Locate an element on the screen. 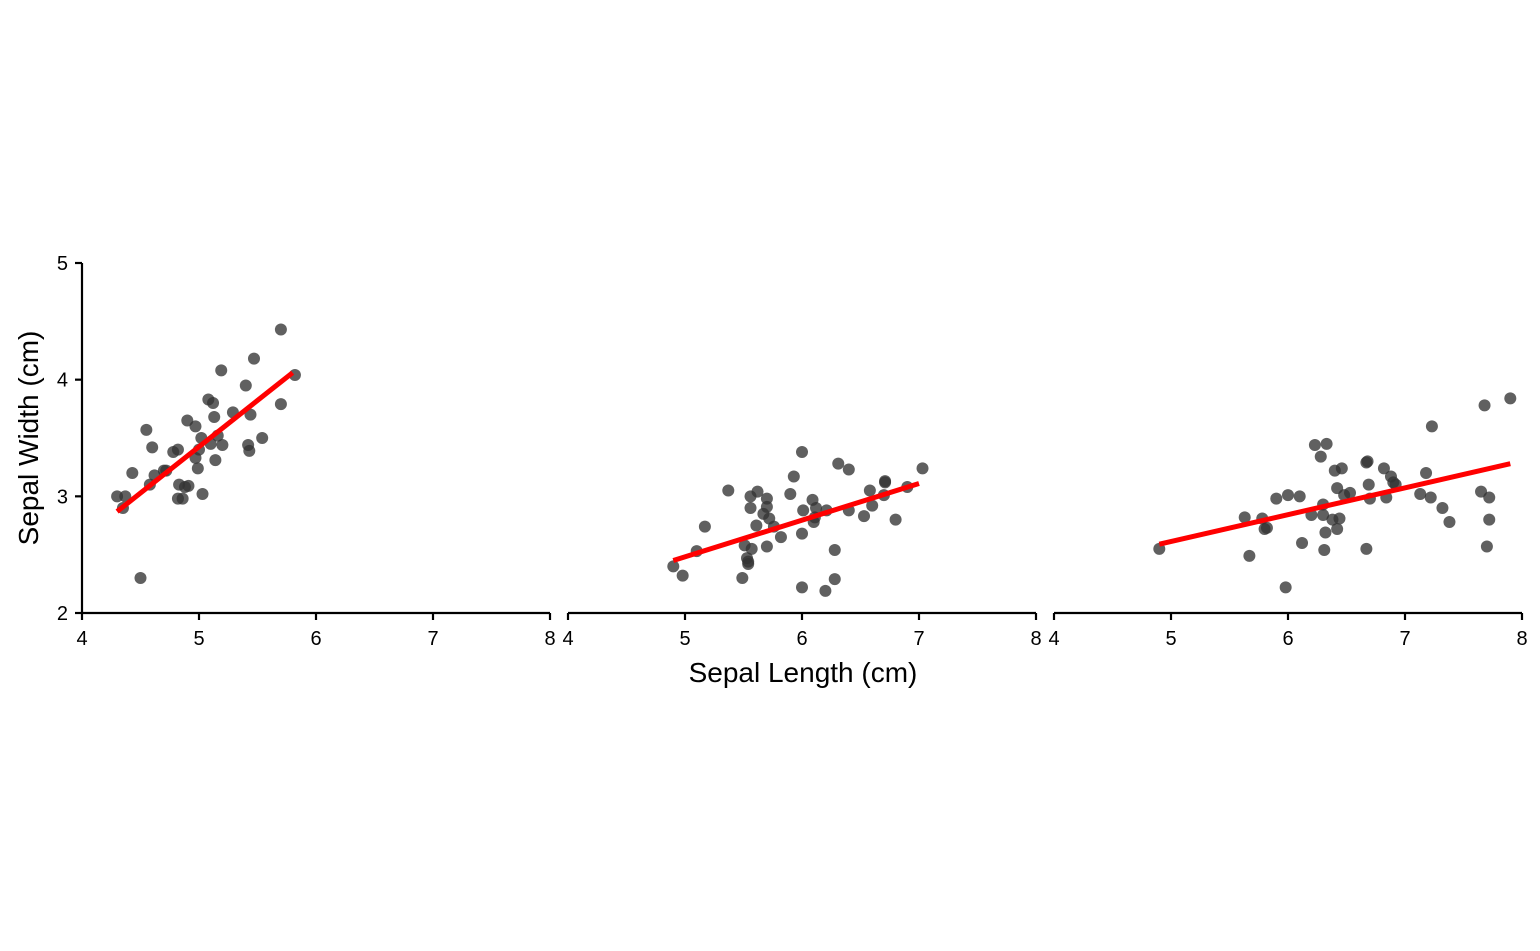 This screenshot has height=951, width=1540. y-tick-label: 5 is located at coordinates (62, 264).